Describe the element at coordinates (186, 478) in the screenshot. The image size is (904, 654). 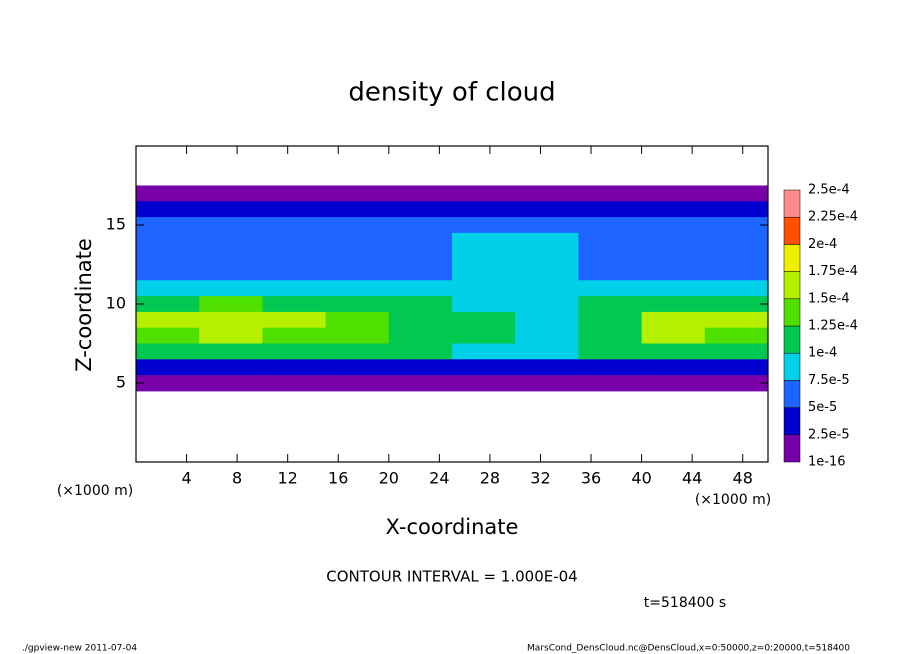
I see `x-tick-label: 4` at that location.